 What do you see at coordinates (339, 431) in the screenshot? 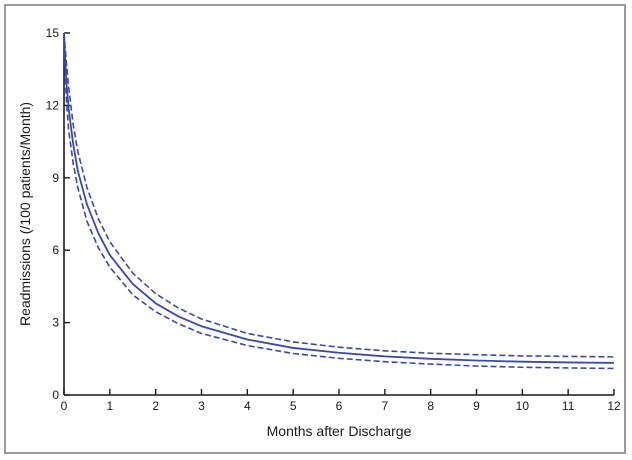
I see `x-axis-title: Months after Discharge` at bounding box center [339, 431].